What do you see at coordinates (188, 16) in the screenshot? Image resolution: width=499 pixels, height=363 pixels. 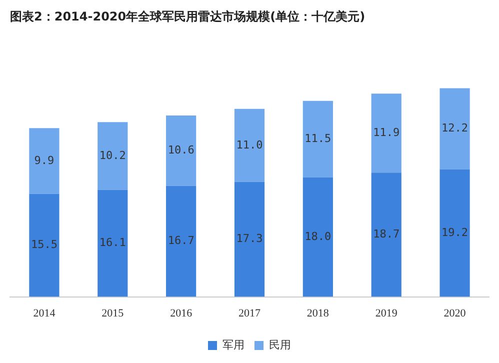 I see `chart-title: 图表2：2014-2020年全球军民用雷达市场规模(单位：十亿美元)` at bounding box center [188, 16].